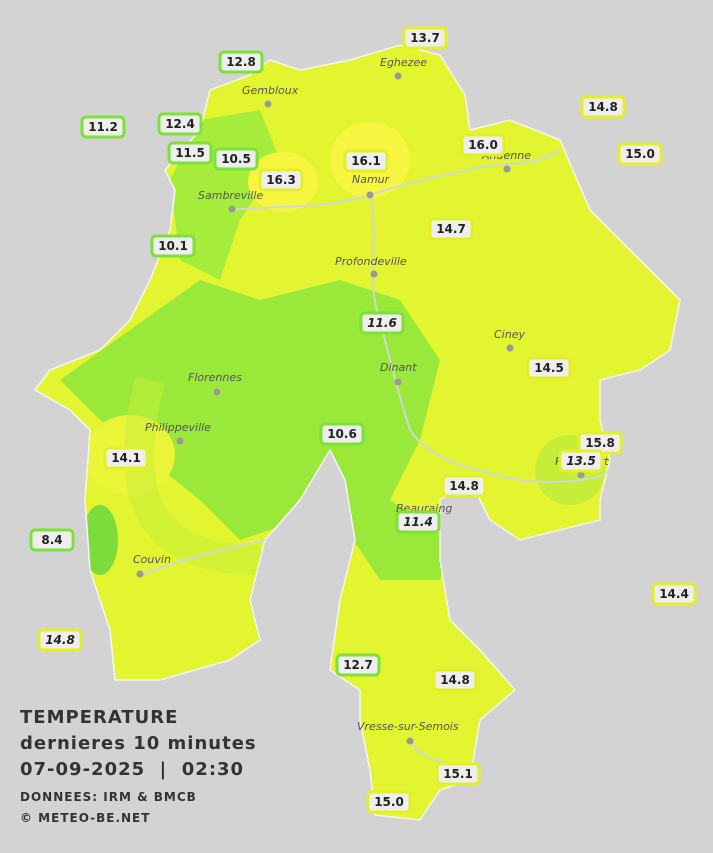 The width and height of the screenshot is (713, 853). Describe the element at coordinates (99, 717) in the screenshot. I see `legend-title: TEMPERATURE` at that location.